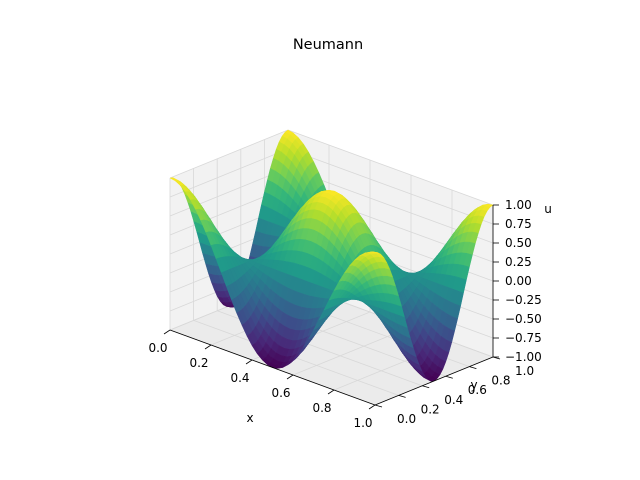 This screenshot has height=480, width=640. Describe the element at coordinates (239, 378) in the screenshot. I see `x-tick-label: 0.4` at that location.